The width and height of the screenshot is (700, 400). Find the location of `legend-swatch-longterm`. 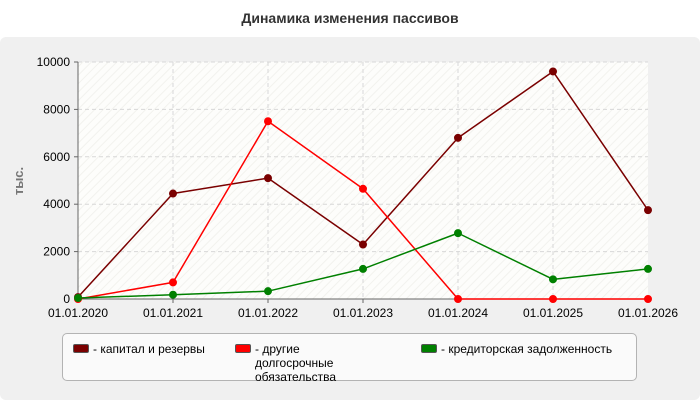

legend-swatch-longterm is located at coordinates (243, 348).